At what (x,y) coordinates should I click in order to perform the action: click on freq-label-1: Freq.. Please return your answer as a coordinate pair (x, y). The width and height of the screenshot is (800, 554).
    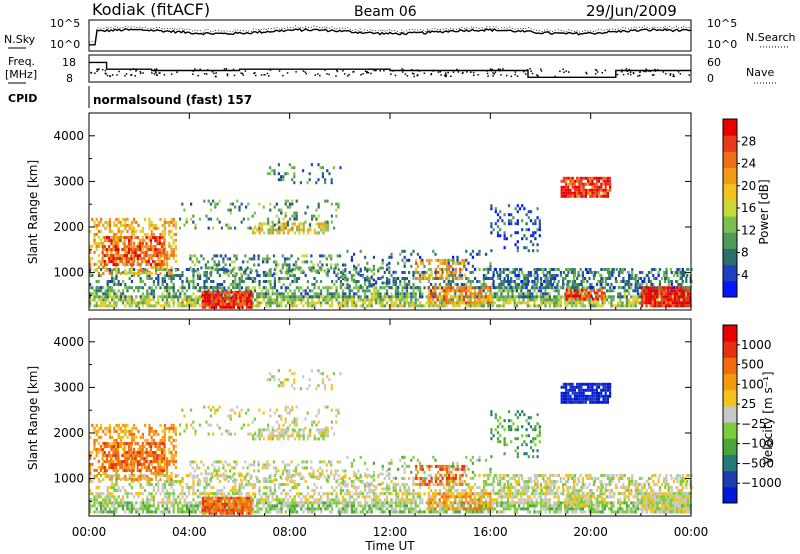
    Looking at the image, I should click on (21, 61).